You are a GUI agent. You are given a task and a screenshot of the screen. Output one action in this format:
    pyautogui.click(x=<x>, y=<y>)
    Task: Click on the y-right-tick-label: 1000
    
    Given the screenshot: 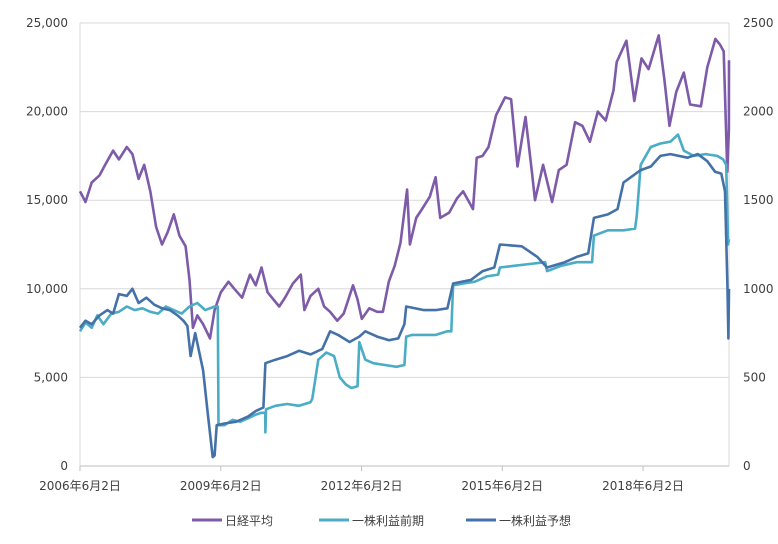 What is the action you would take?
    pyautogui.click(x=758, y=289)
    